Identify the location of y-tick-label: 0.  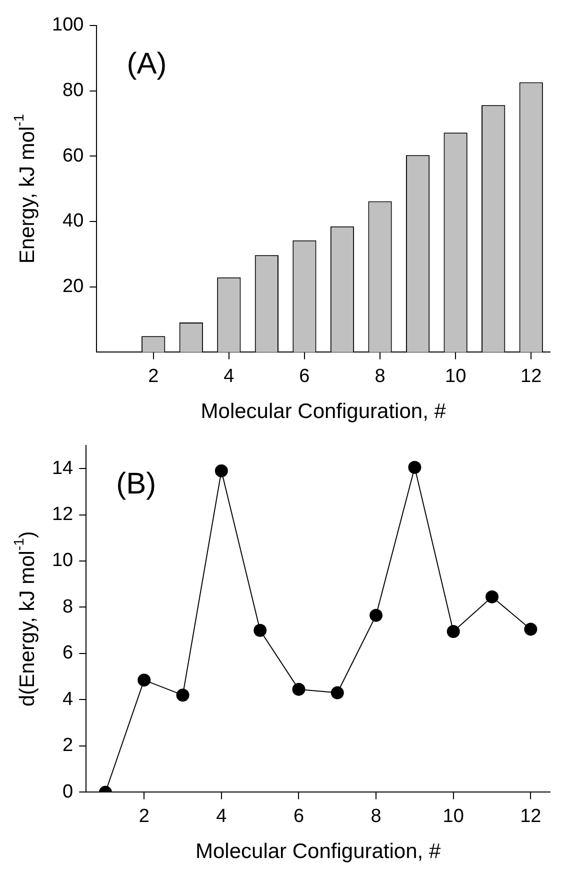
(68, 791).